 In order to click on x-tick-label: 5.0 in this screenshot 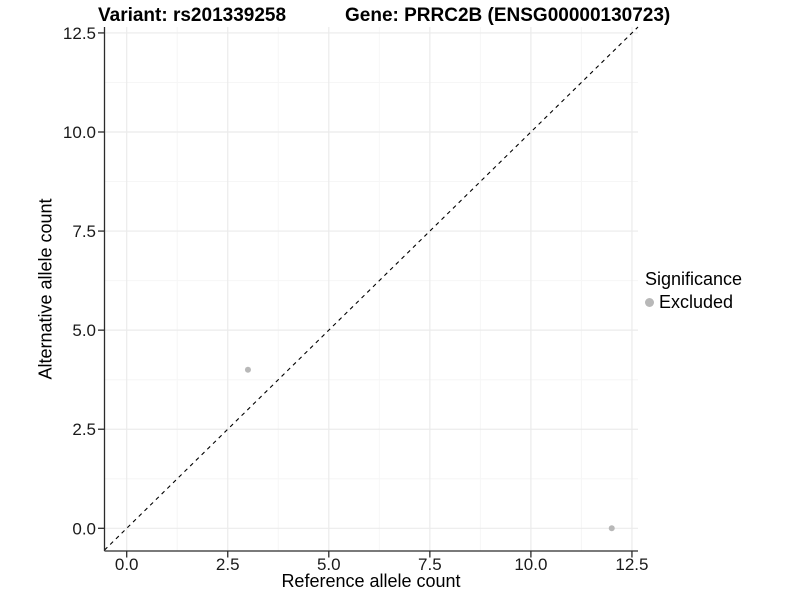, I will do `click(329, 564)`.